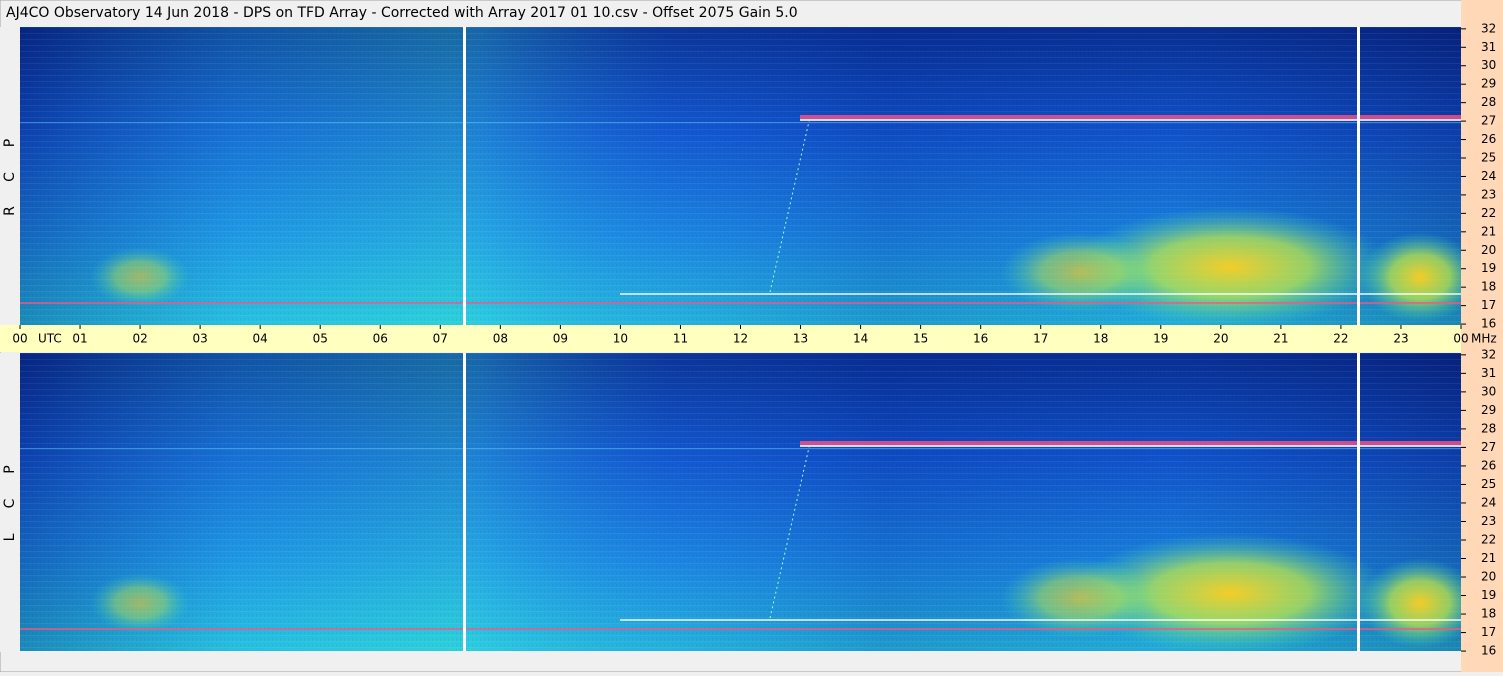 The height and width of the screenshot is (676, 1503). I want to click on x-axis-label: UTC, so click(50, 339).